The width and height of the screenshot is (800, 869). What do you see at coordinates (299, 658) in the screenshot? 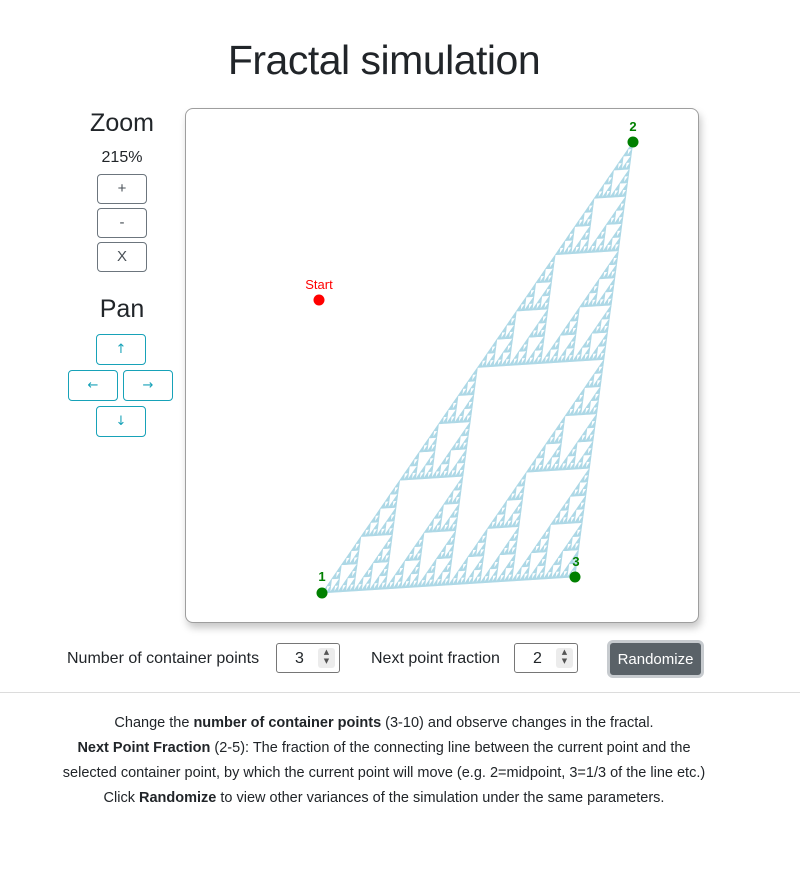
I see `container-points-value: 3` at bounding box center [299, 658].